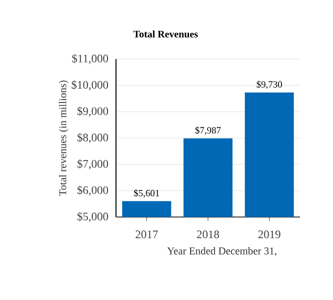  What do you see at coordinates (147, 234) in the screenshot?
I see `x-tick-label: 2017` at bounding box center [147, 234].